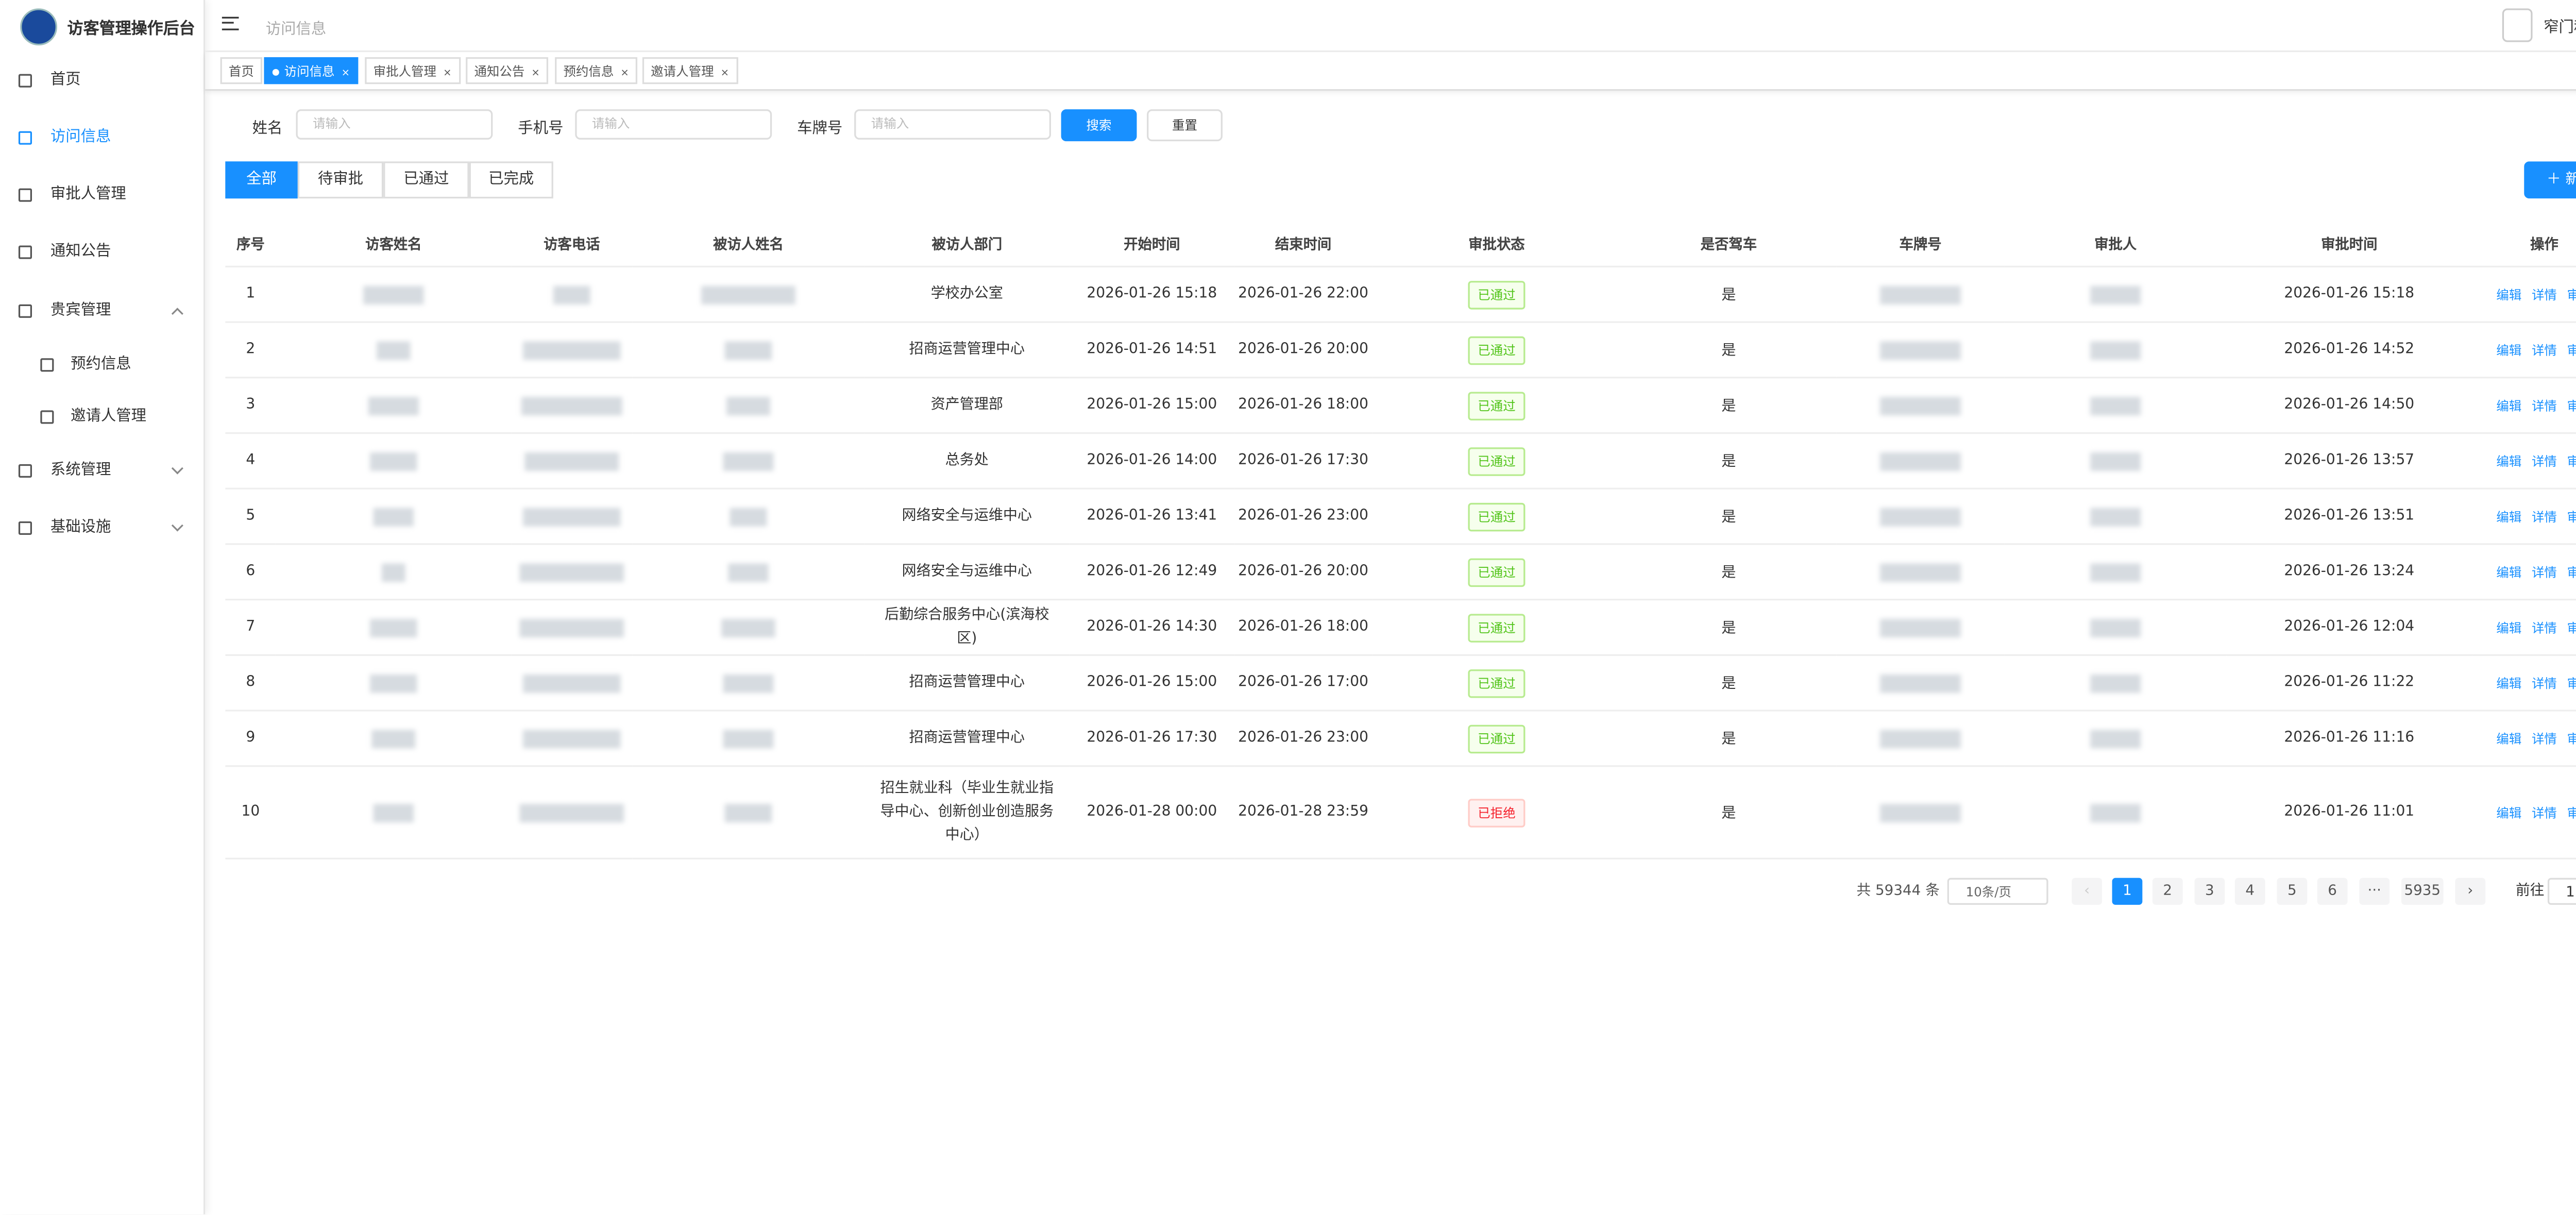 Image resolution: width=2576 pixels, height=1215 pixels. I want to click on total-count: 共 59344 条, so click(1898, 891).